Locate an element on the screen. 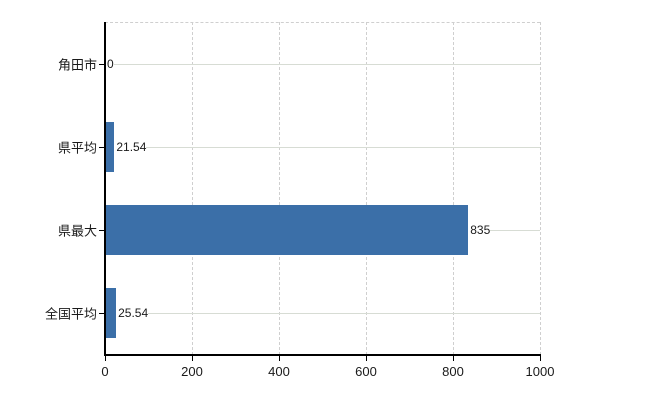 The height and width of the screenshot is (400, 650). x-axis-tick-label-0: 0 is located at coordinates (105, 371).